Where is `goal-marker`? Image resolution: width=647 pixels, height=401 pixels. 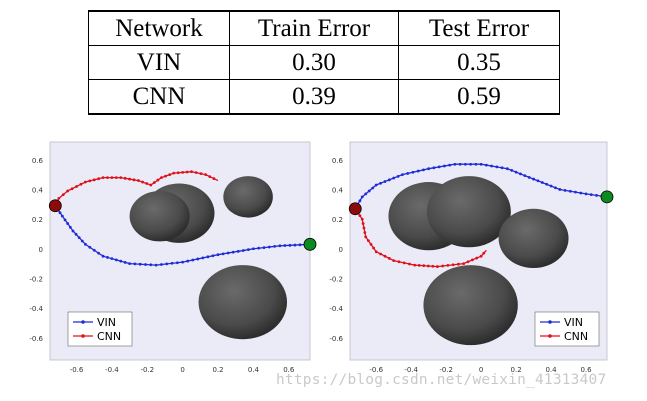 goal-marker is located at coordinates (607, 197).